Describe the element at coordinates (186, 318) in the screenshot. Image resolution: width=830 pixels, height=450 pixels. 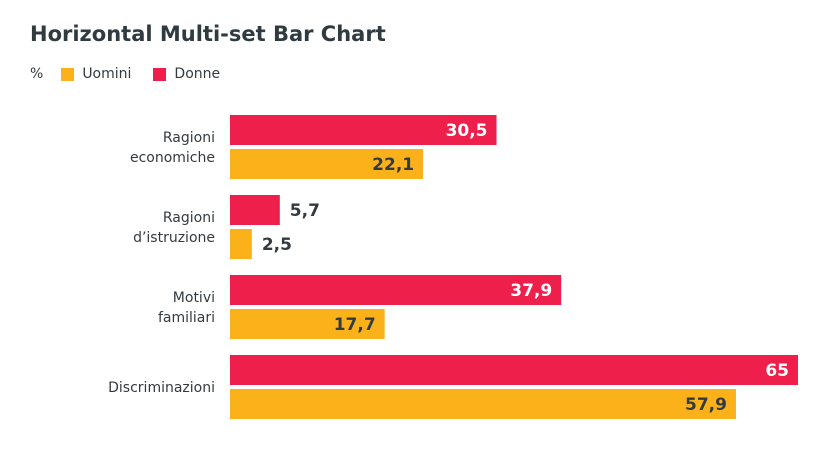
I see `category-label-line: familiari` at that location.